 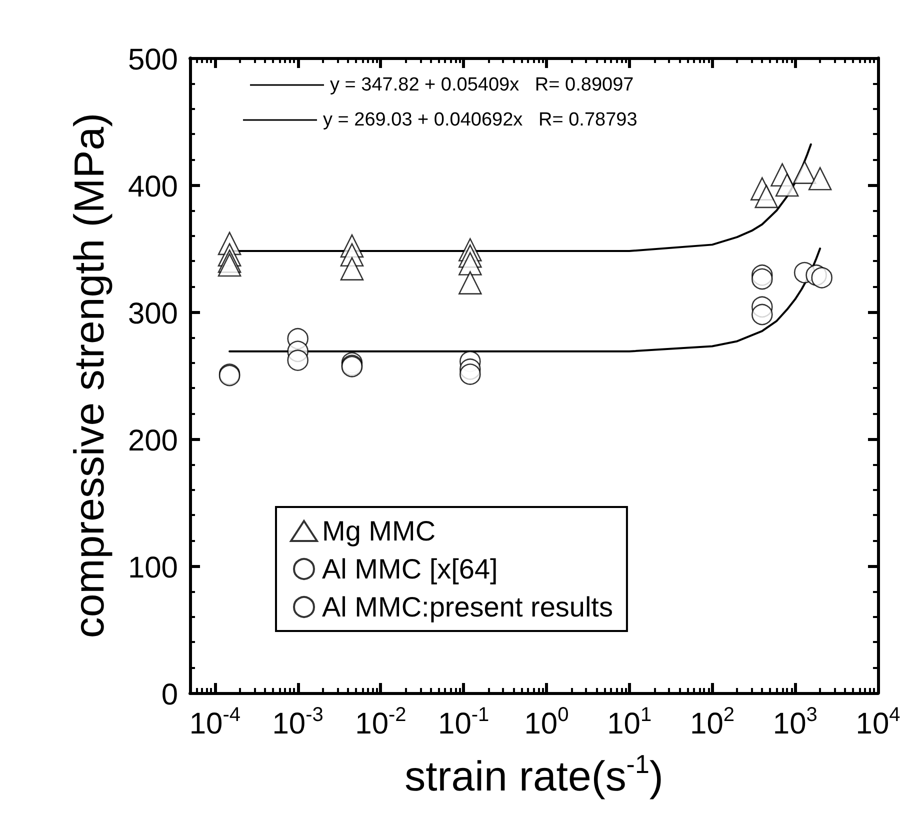 I want to click on y-tick-label: 200, so click(x=153, y=441).